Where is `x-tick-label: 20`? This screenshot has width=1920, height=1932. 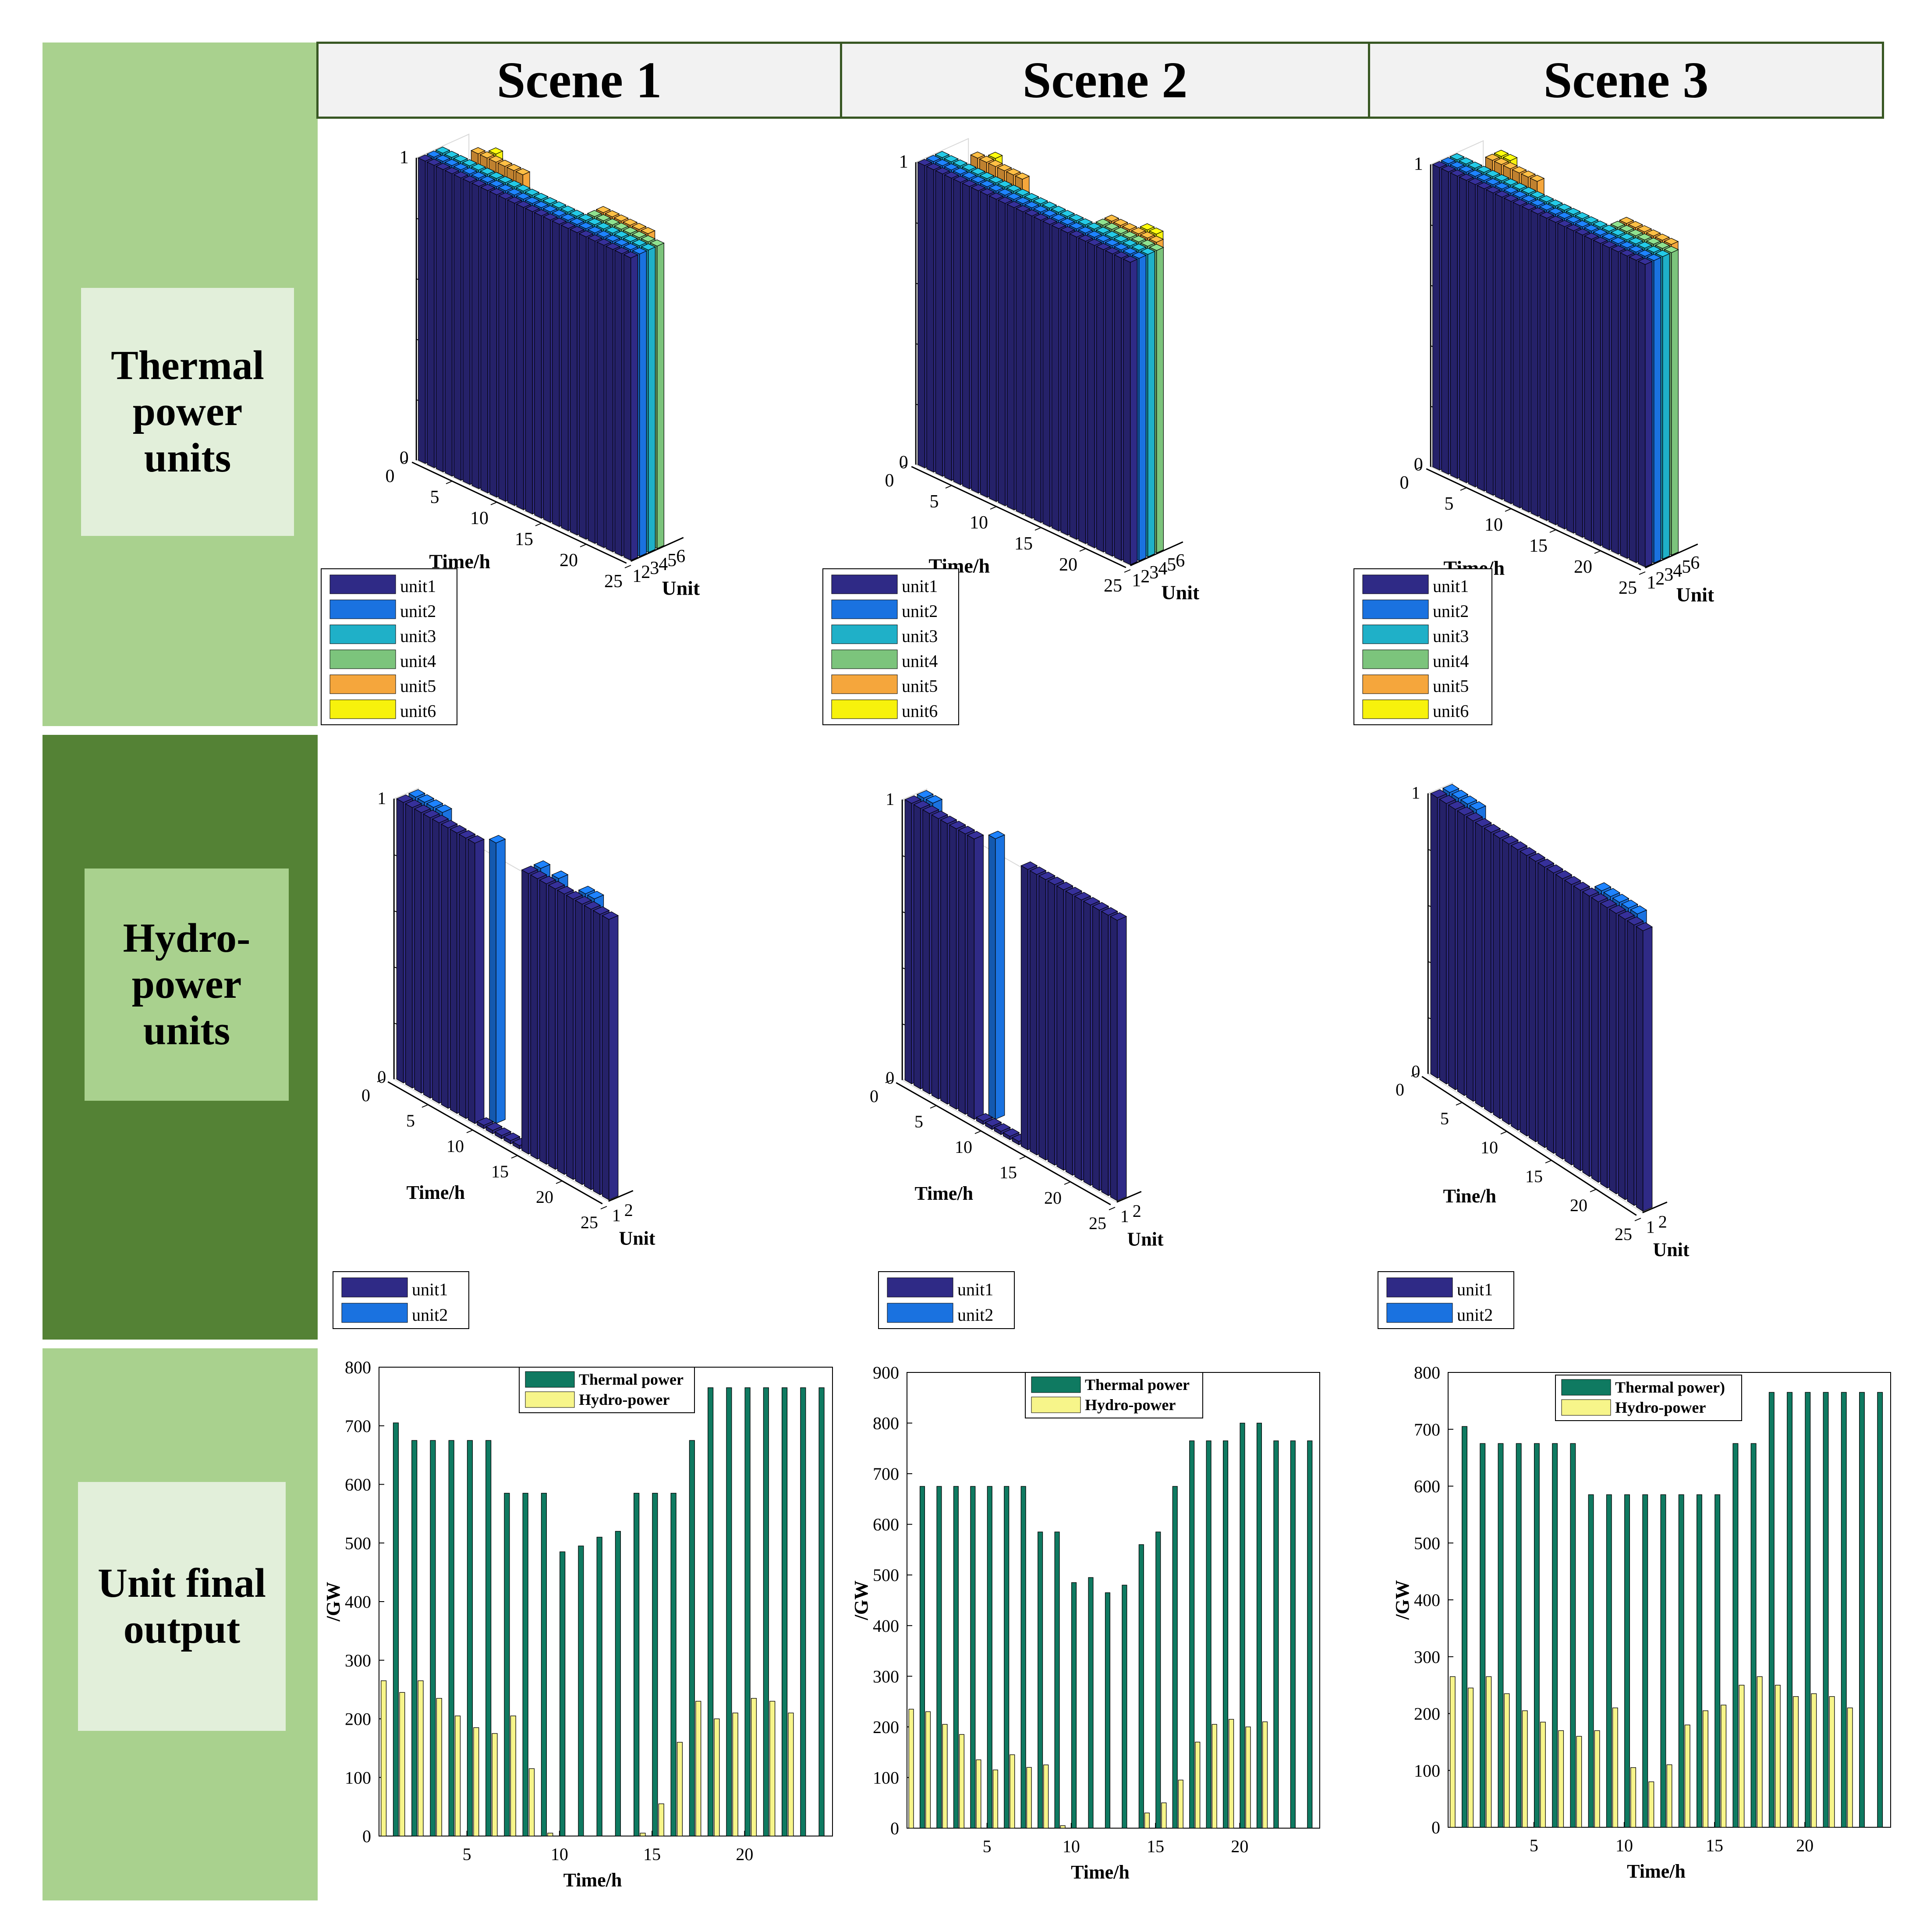 x-tick-label: 20 is located at coordinates (744, 1854).